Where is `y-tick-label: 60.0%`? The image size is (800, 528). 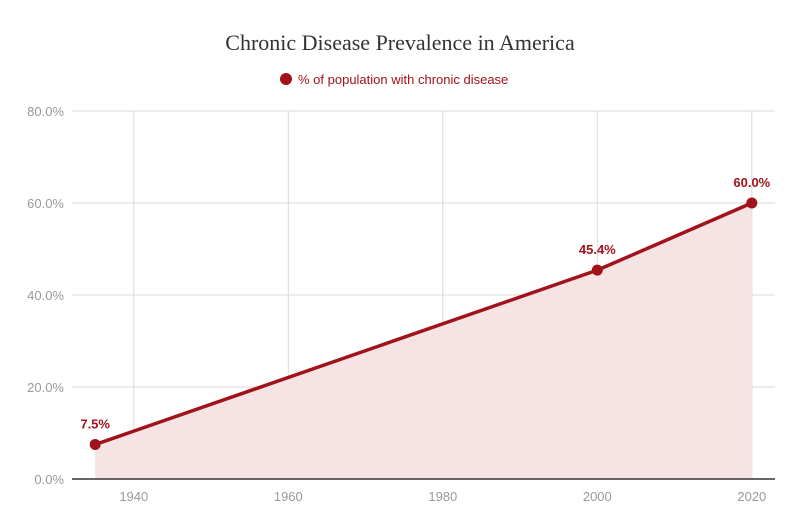 y-tick-label: 60.0% is located at coordinates (45, 203).